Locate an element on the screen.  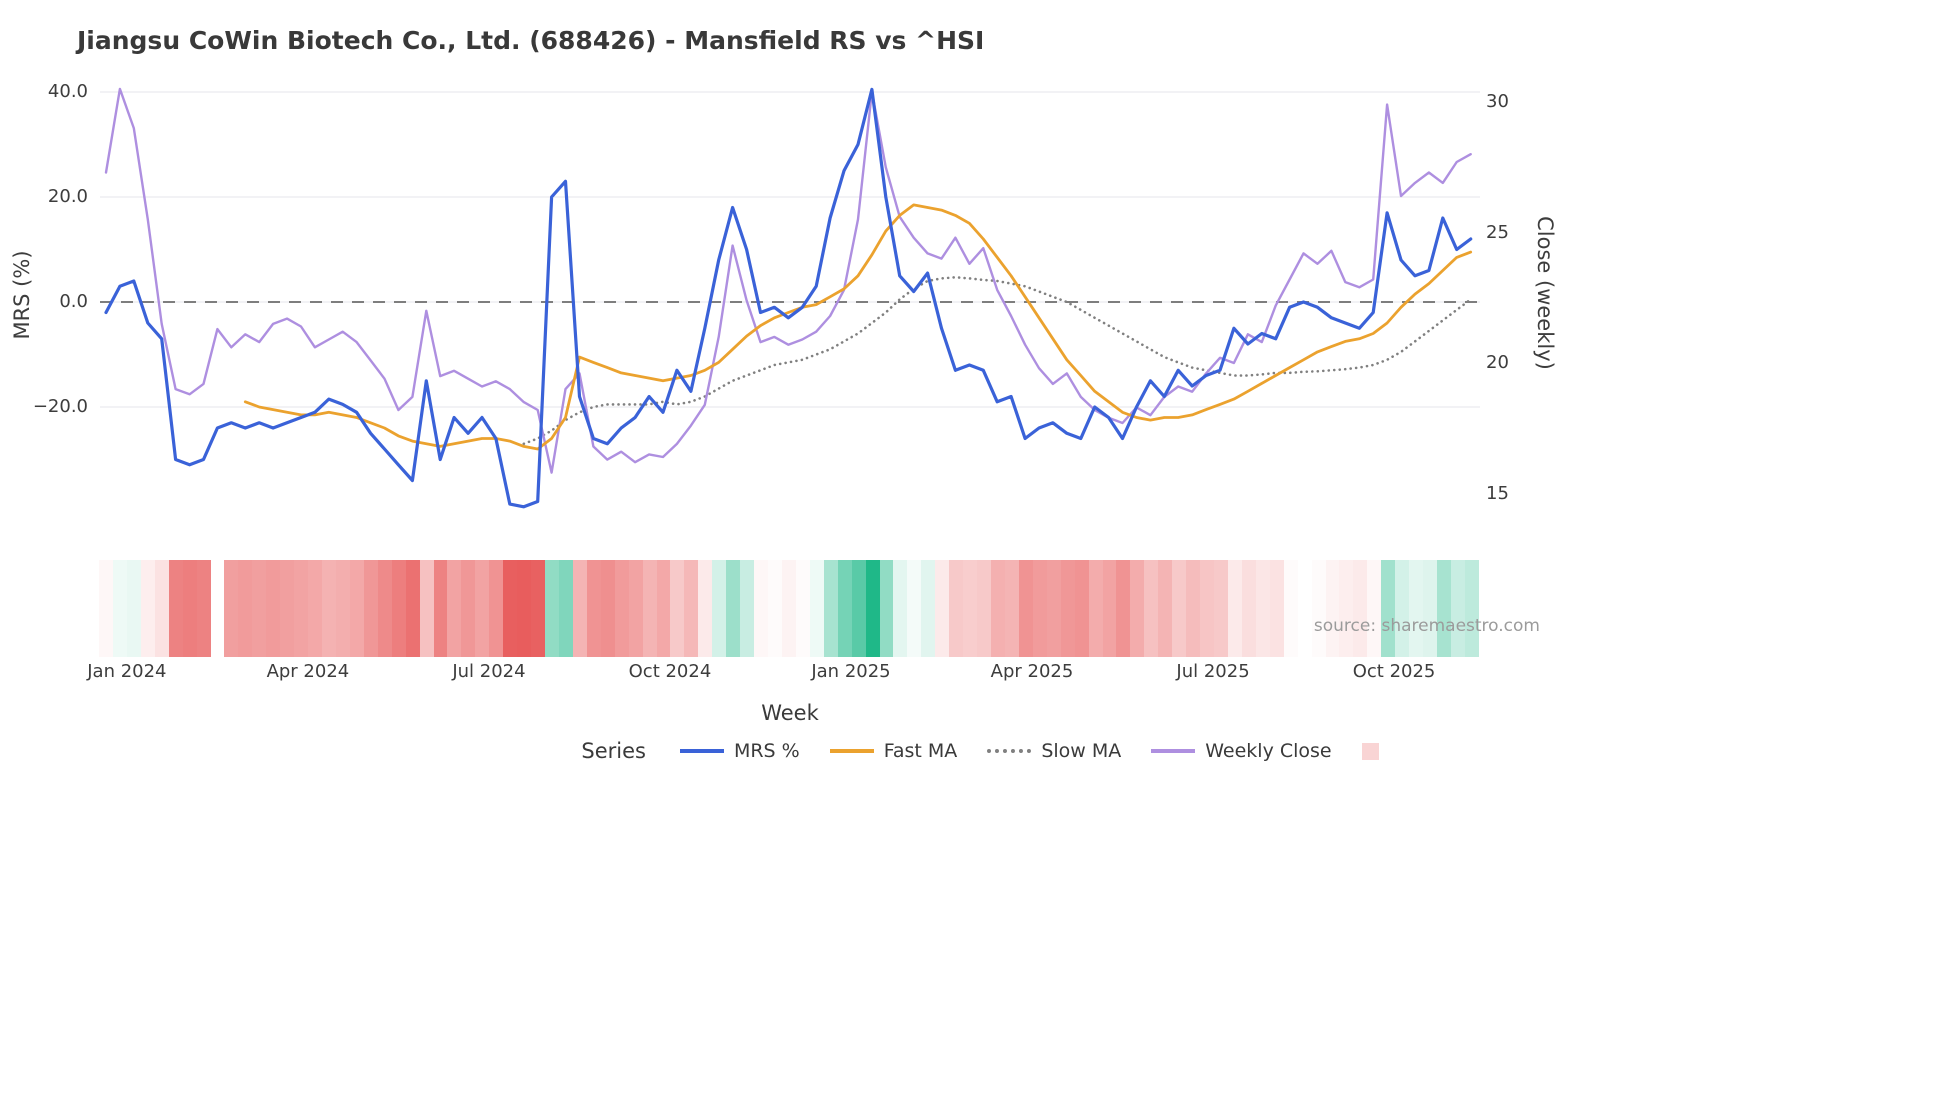
x-axis-label: Week is located at coordinates (790, 713).